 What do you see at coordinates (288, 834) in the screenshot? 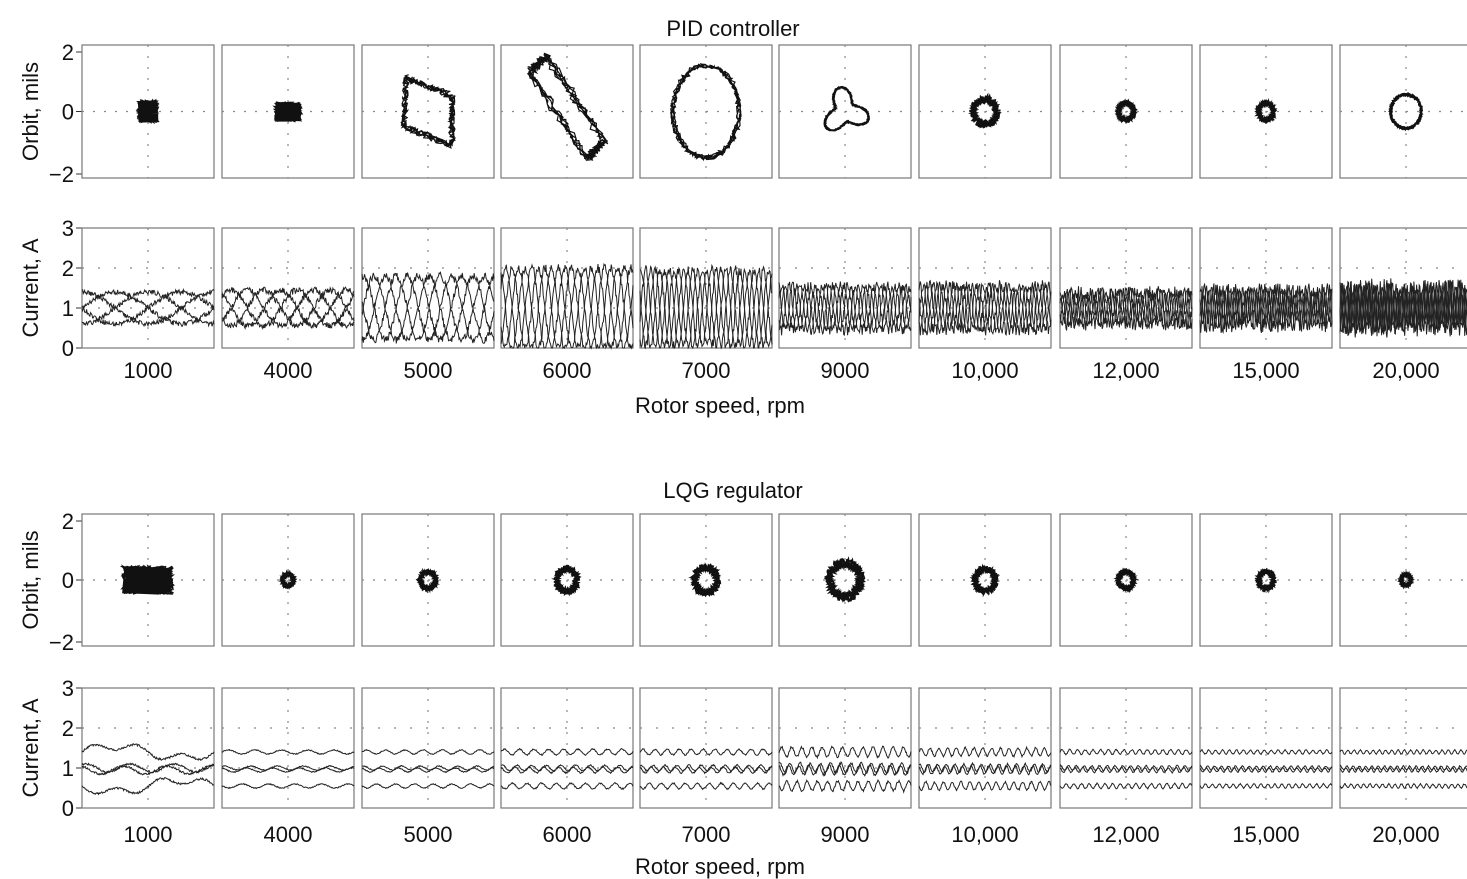
I see `speed-tick-1-1: 4000` at bounding box center [288, 834].